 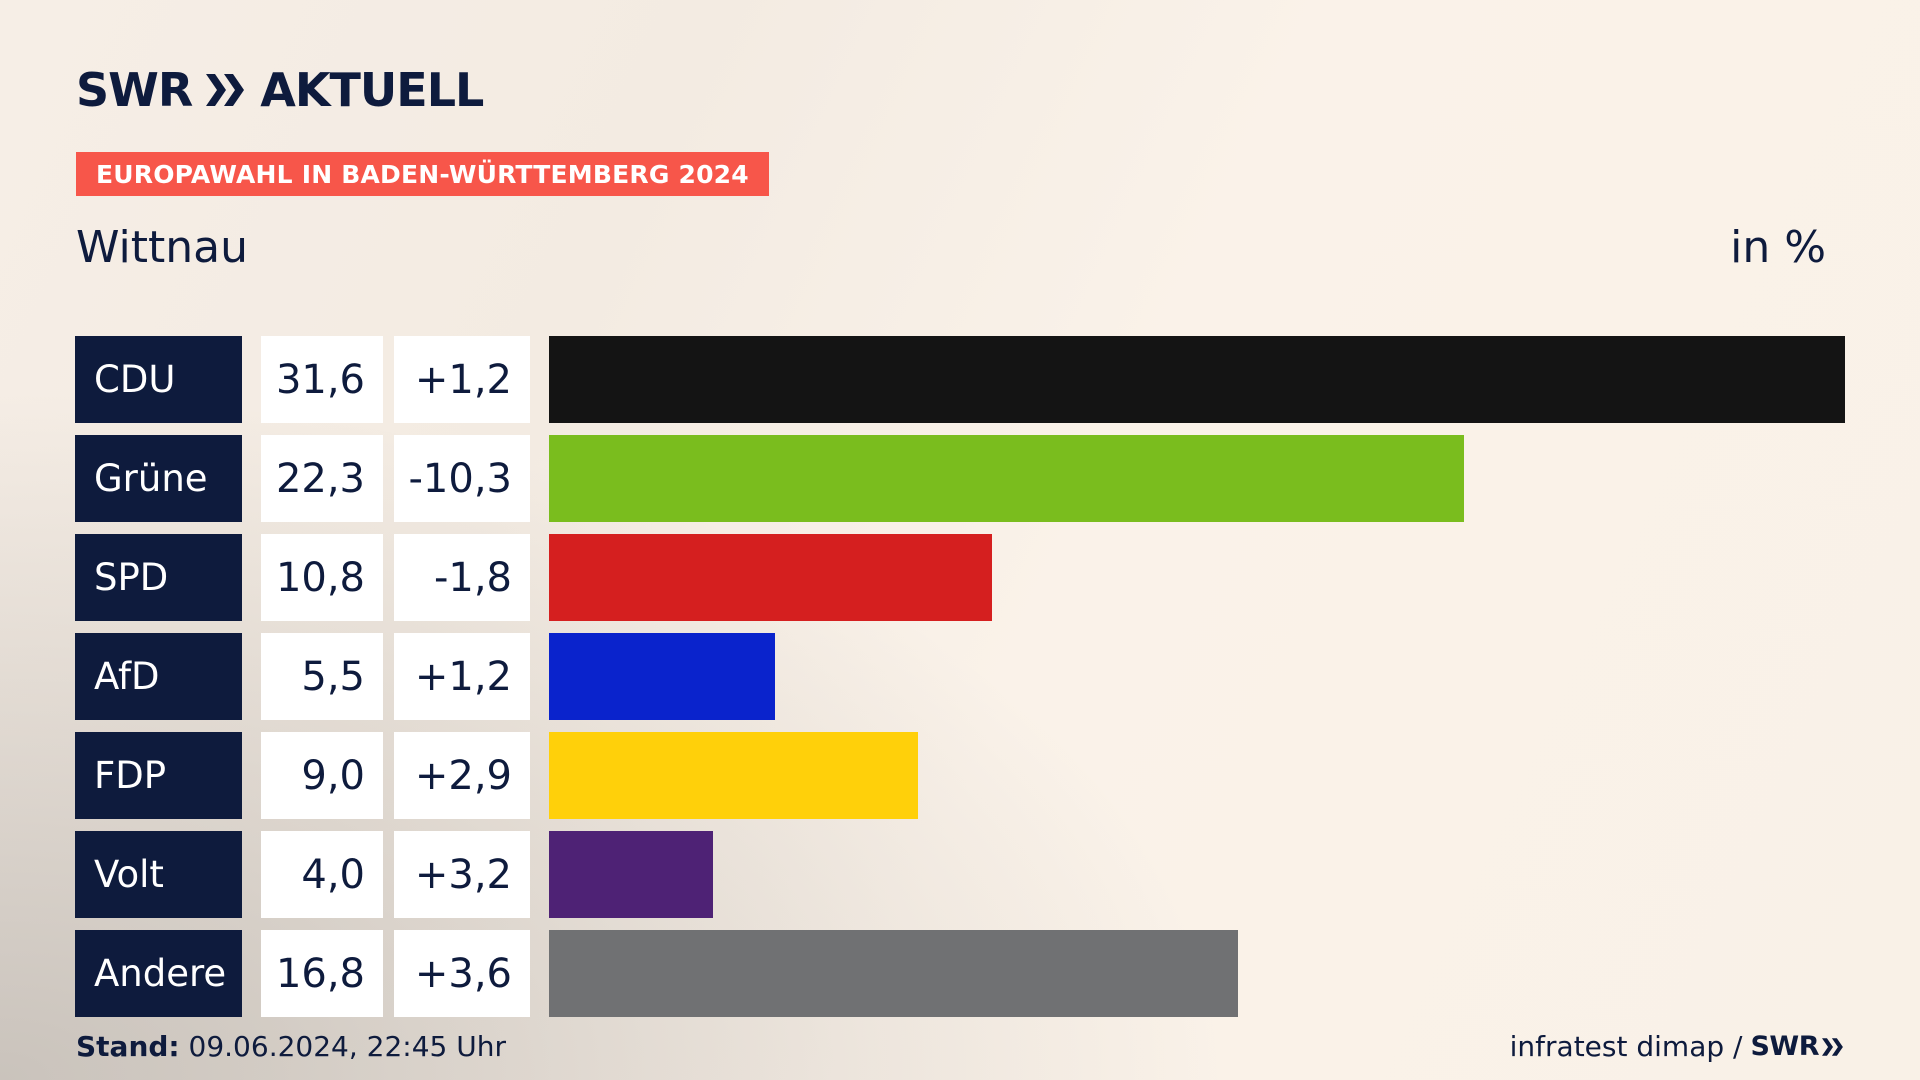 I want to click on vote-share-value: 4,0, so click(x=322, y=874).